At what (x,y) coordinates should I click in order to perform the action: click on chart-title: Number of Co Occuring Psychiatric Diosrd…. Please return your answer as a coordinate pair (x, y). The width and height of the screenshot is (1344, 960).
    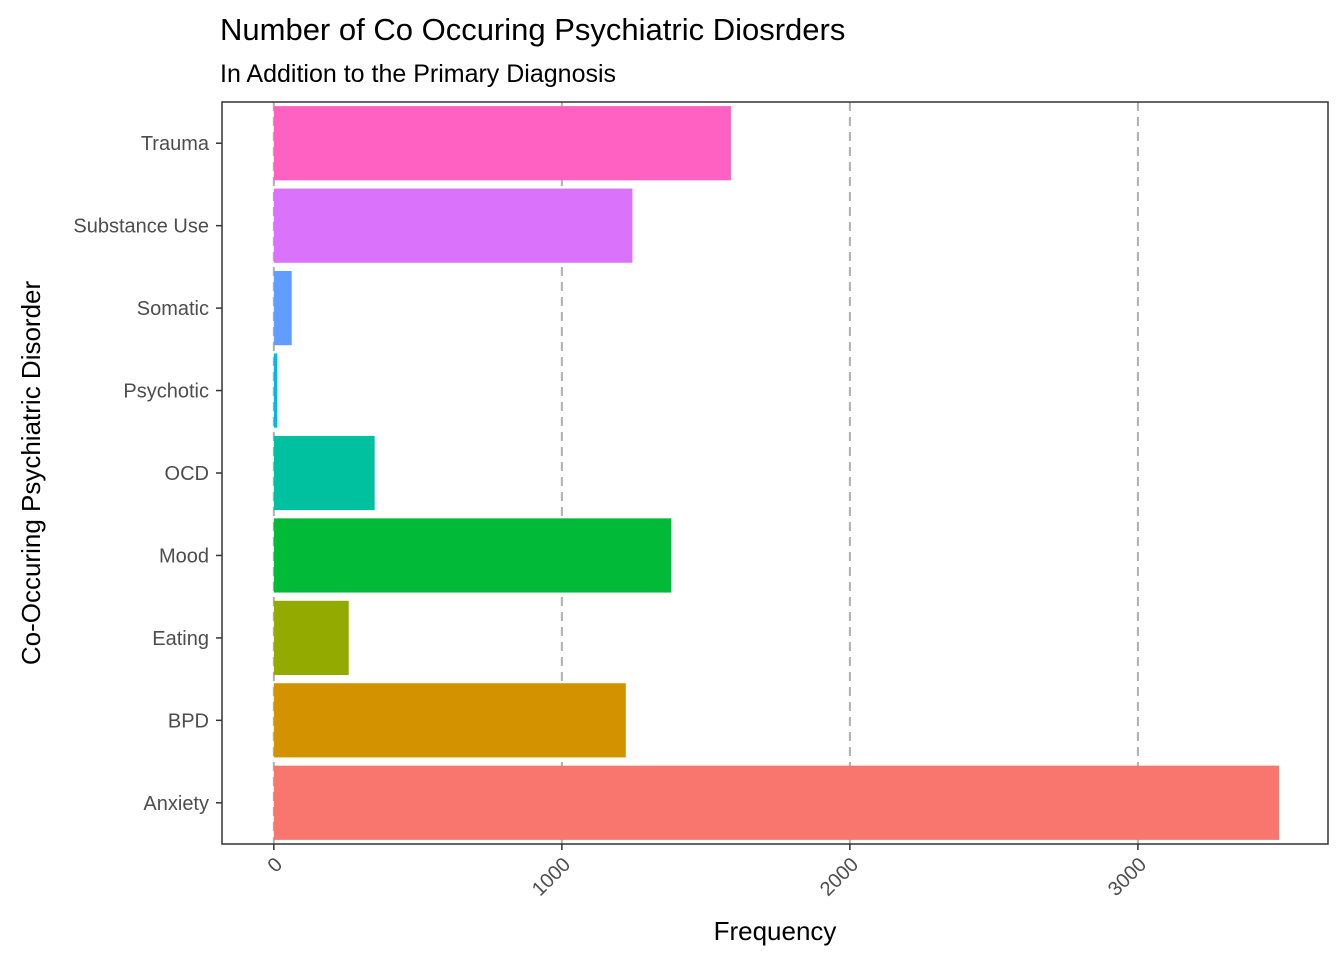
    Looking at the image, I should click on (532, 29).